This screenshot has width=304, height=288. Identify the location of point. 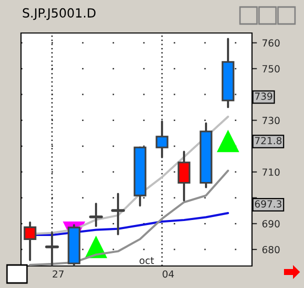
(228, 141).